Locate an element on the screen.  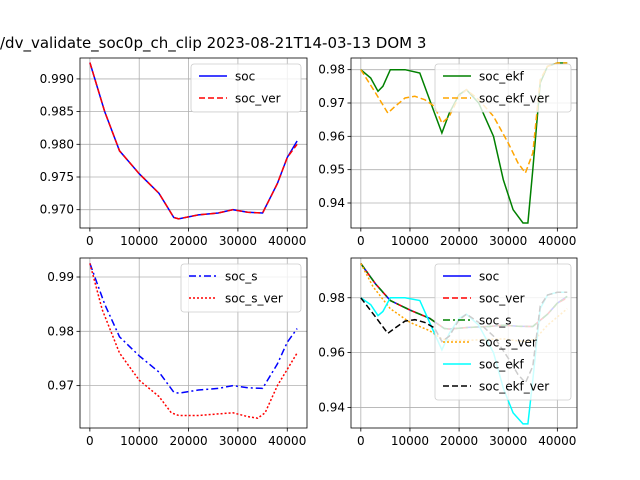
y-tick-label: 0.980 is located at coordinates (57, 144).